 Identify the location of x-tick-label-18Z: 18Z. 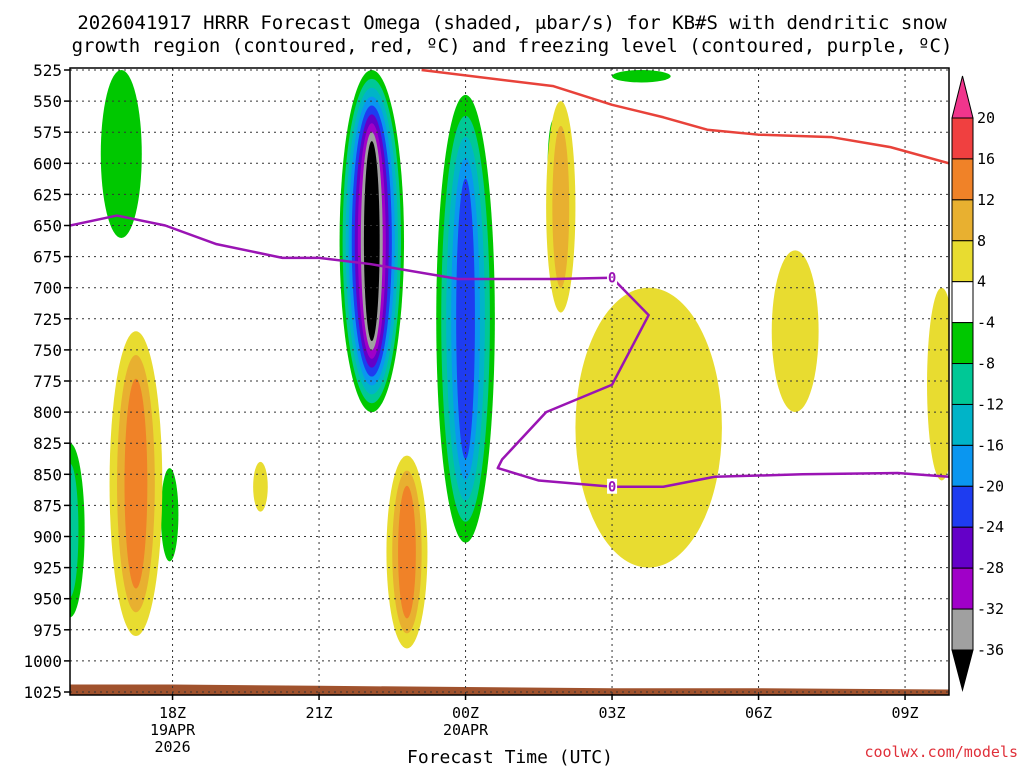
(172, 713).